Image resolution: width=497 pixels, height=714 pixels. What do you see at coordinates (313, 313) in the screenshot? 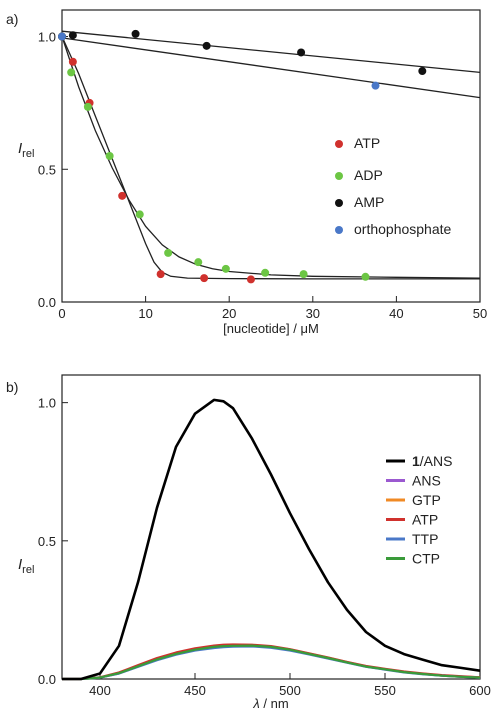
I see `panel-a-x-tick-label: 30` at bounding box center [313, 313].